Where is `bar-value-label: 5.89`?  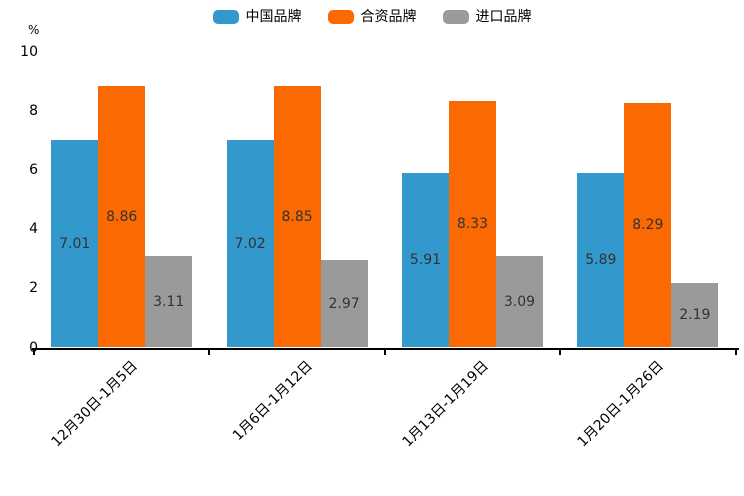
bar-value-label: 5.89 is located at coordinates (601, 260).